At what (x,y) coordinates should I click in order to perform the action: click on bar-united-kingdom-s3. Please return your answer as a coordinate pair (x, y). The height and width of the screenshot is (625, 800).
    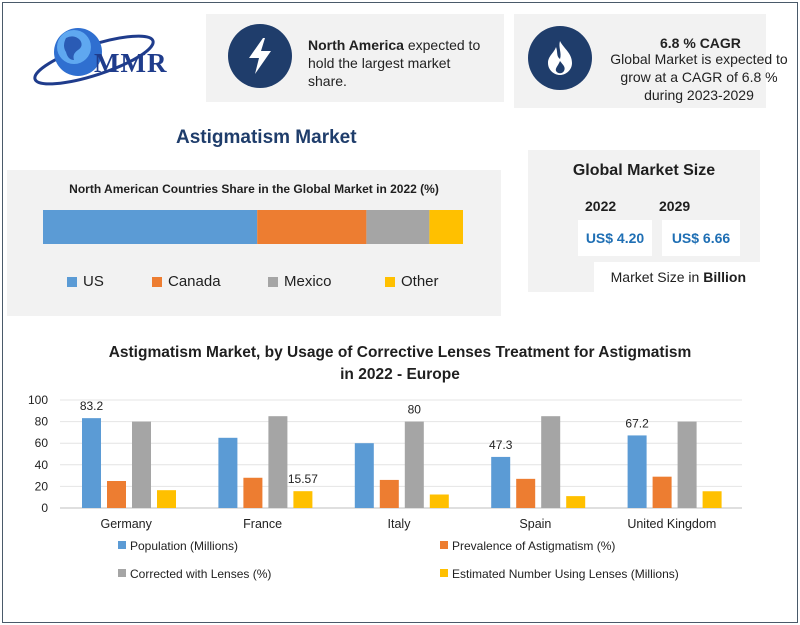
    Looking at the image, I should click on (712, 499).